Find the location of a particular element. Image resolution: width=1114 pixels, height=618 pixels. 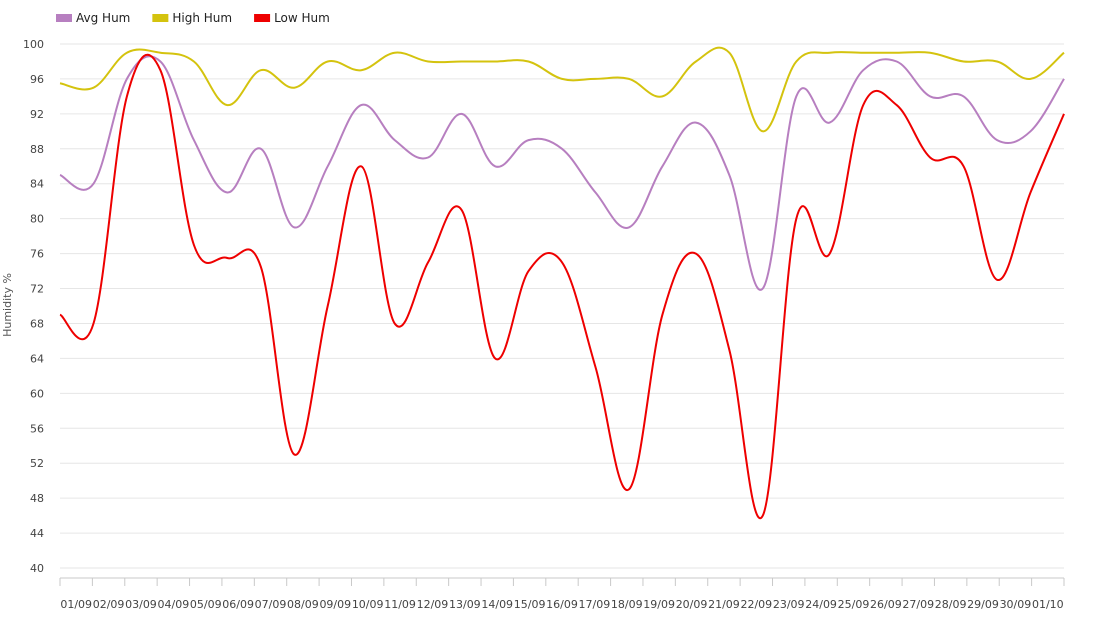

x-tick-label: 12/09 is located at coordinates (433, 604).